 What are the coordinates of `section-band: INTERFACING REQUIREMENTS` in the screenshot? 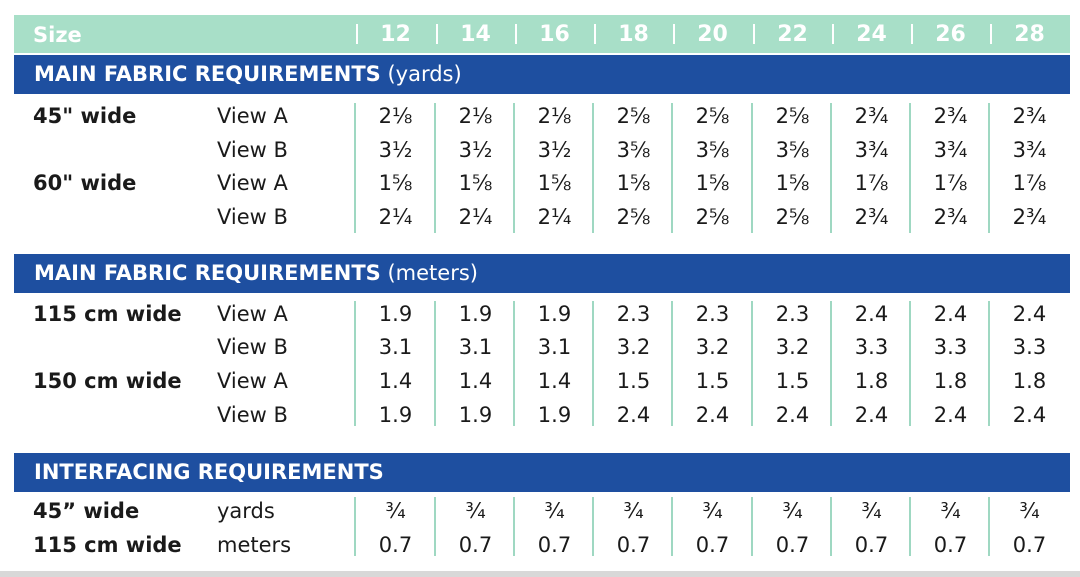 It's located at (542, 472).